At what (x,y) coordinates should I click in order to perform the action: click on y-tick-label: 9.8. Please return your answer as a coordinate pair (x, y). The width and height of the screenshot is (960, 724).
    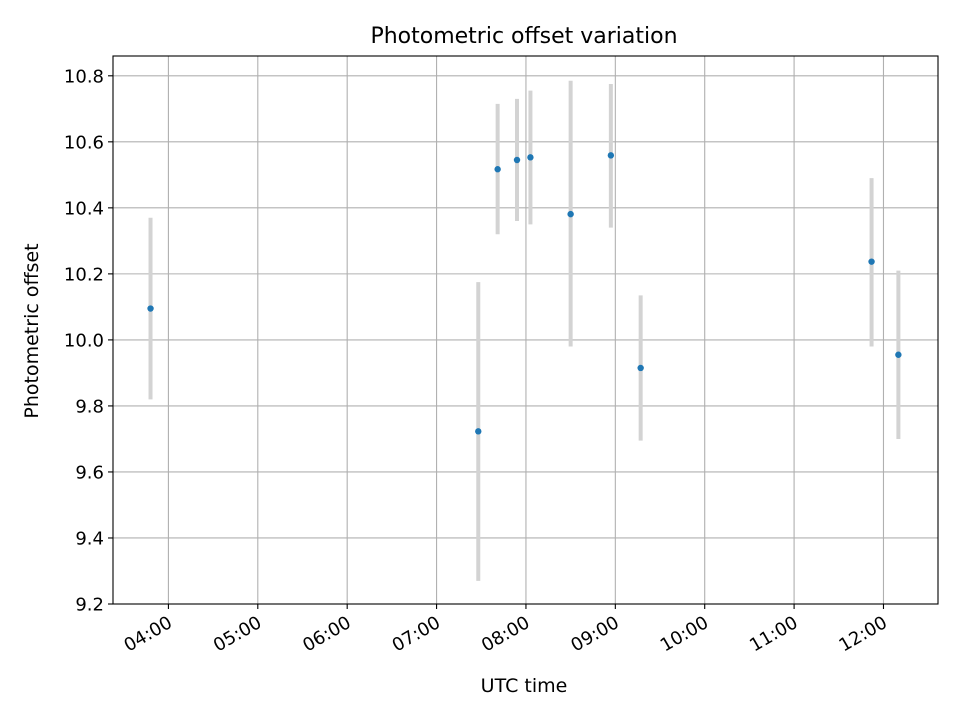
    Looking at the image, I should click on (89, 406).